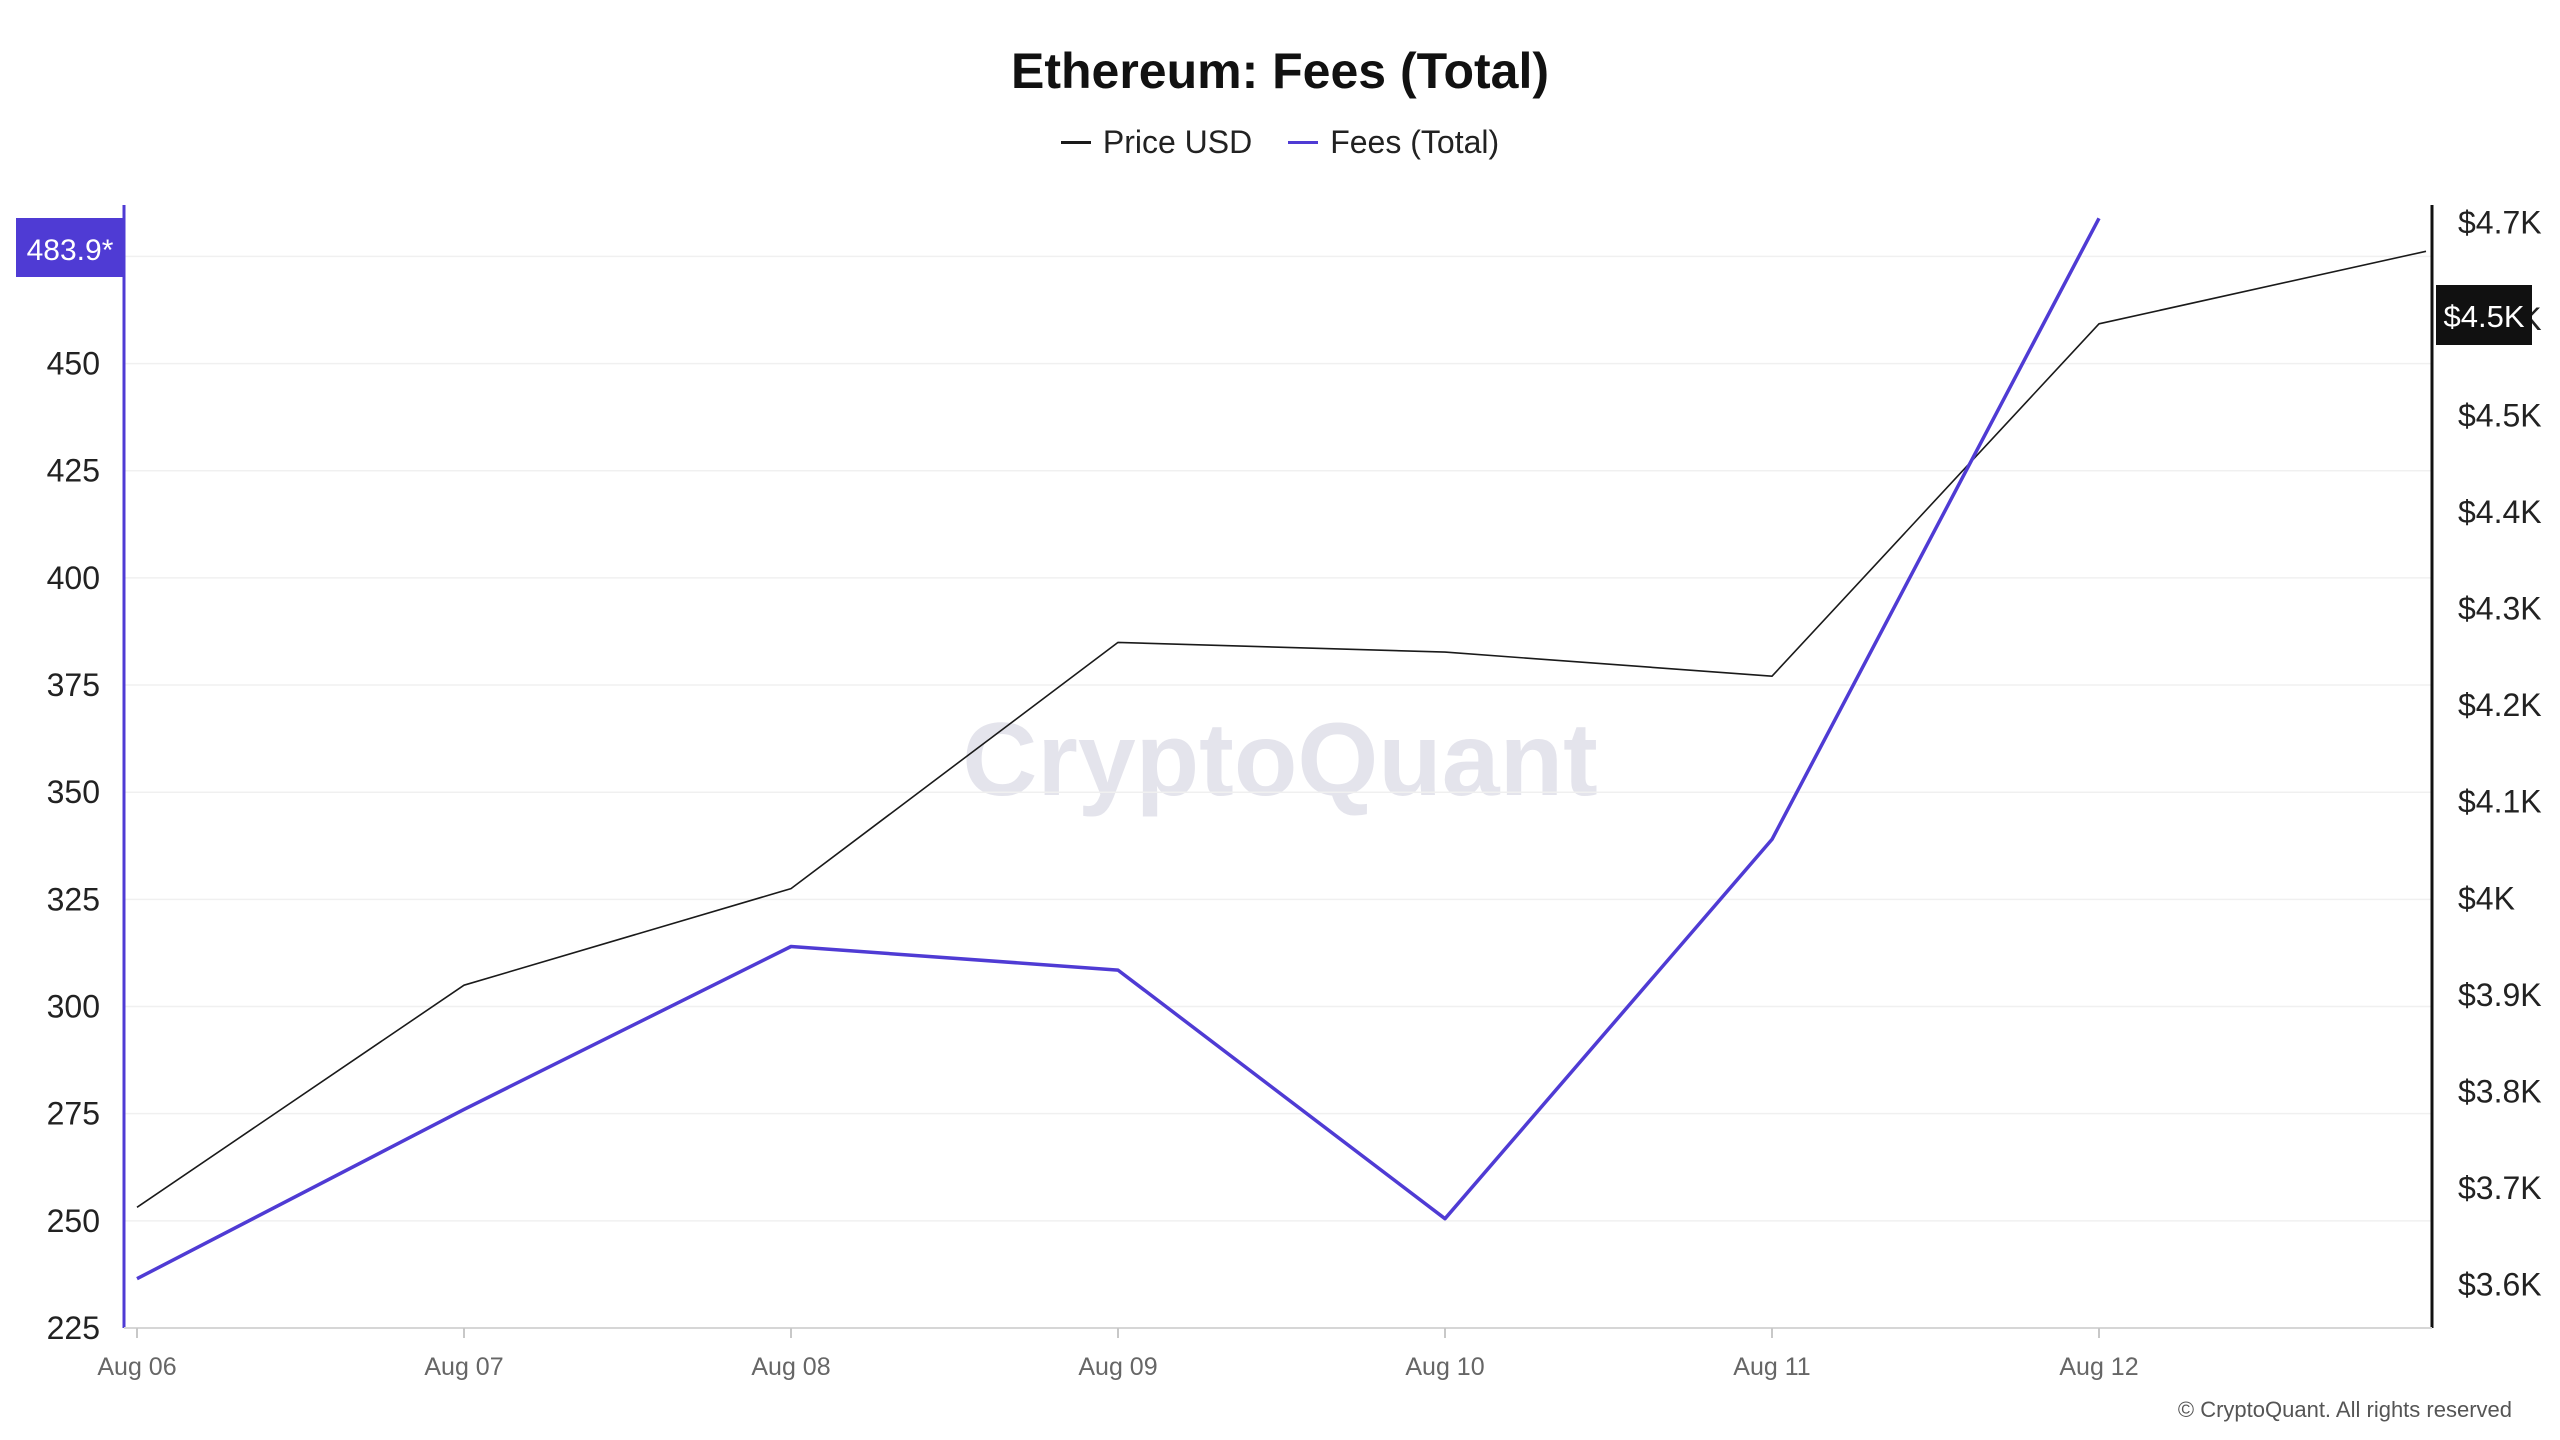  What do you see at coordinates (2344, 1409) in the screenshot?
I see `copyright: © CryptoQuant. All rights reserved` at bounding box center [2344, 1409].